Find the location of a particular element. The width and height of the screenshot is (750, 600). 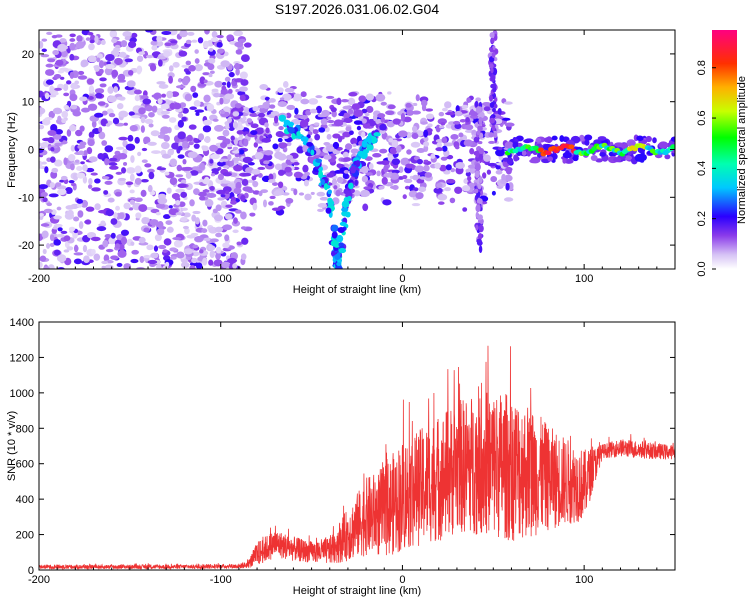

spectrogram-xtick-label: -200 is located at coordinates (39, 279).